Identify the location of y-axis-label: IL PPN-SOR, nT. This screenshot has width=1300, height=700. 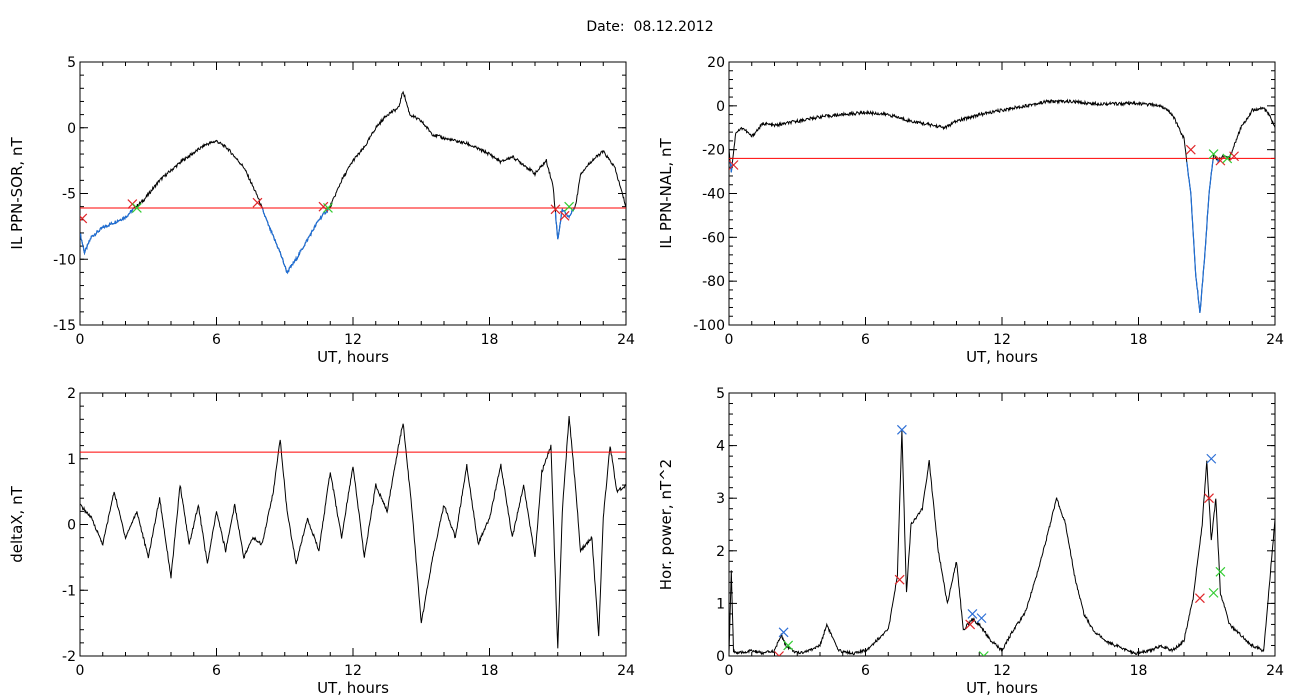
(17, 193).